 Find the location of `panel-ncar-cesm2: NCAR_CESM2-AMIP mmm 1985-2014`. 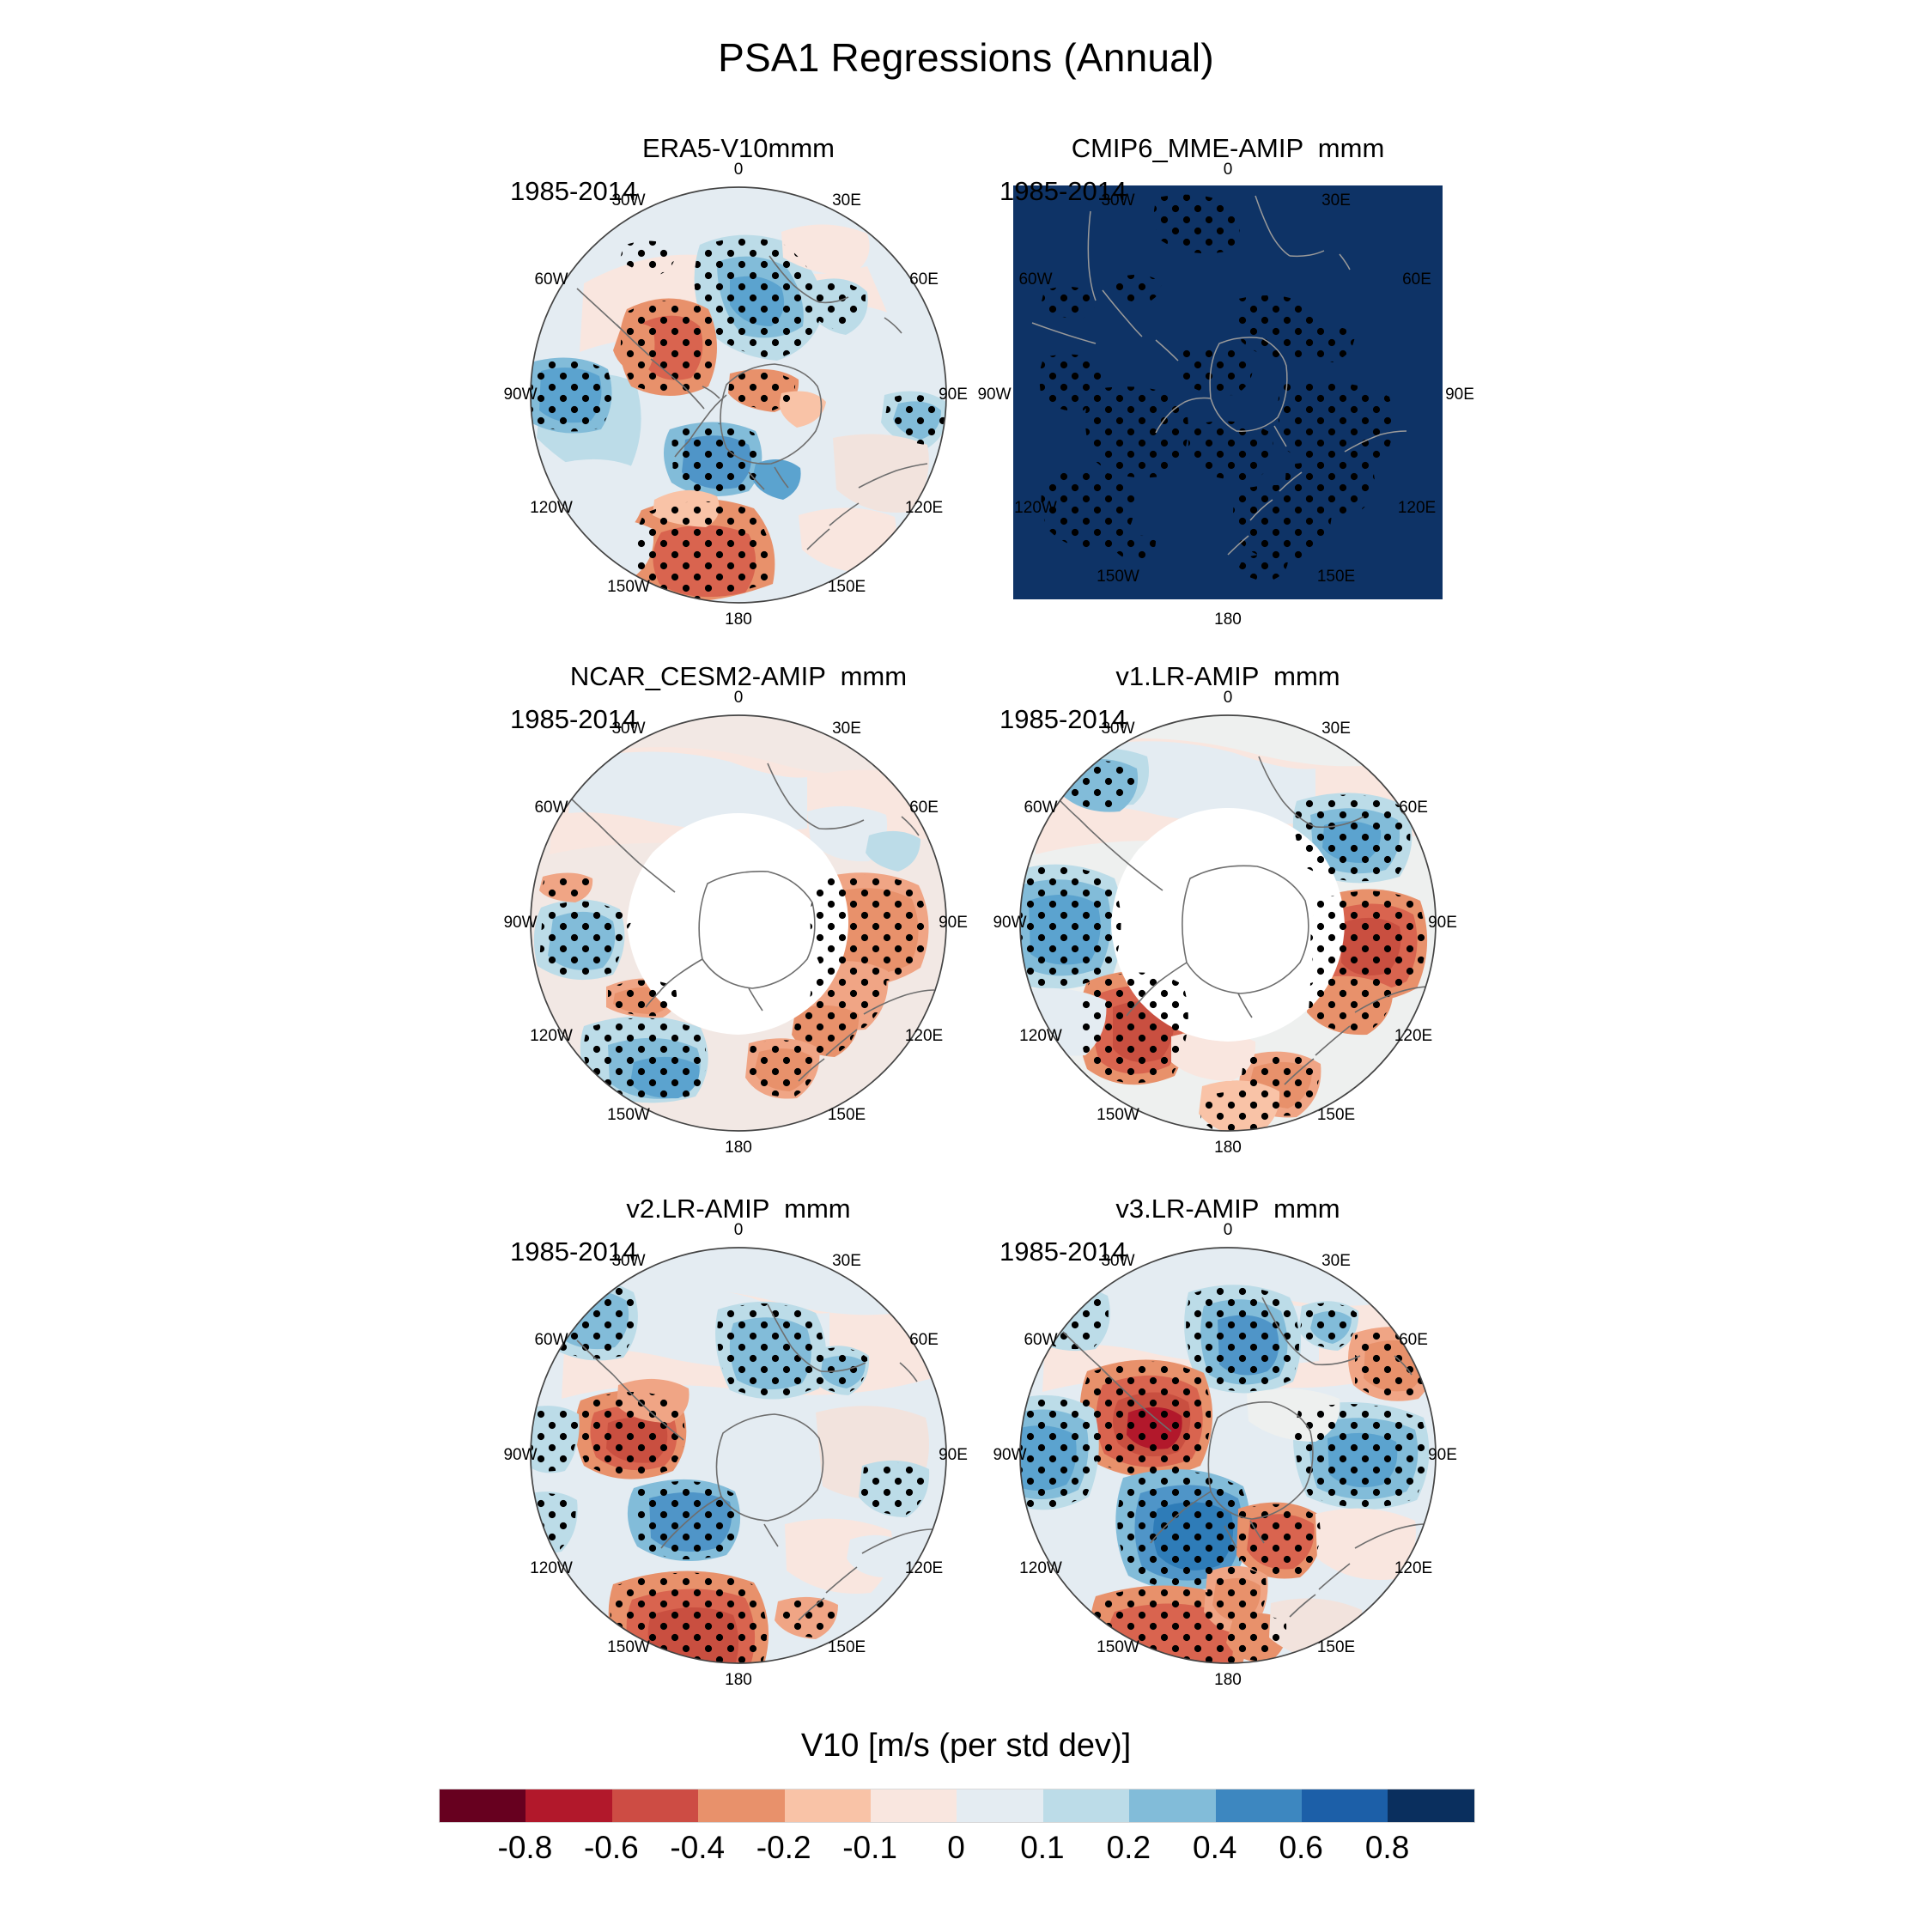

panel-ncar-cesm2: NCAR_CESM2-AMIP mmm 1985-2014 is located at coordinates (735, 918).